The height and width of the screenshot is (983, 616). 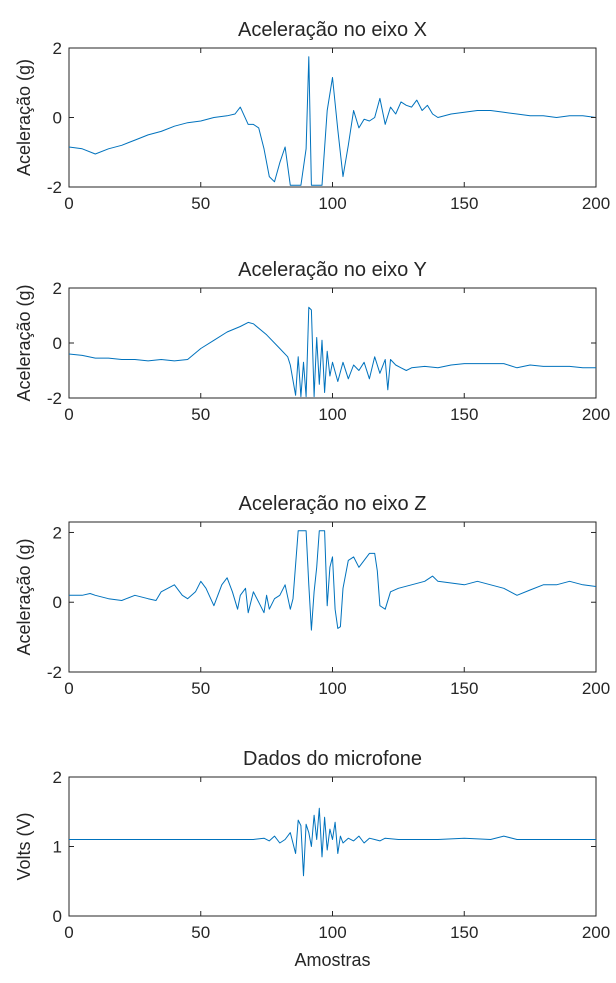 I want to click on y-axis-label: Volts (V), so click(x=24, y=846).